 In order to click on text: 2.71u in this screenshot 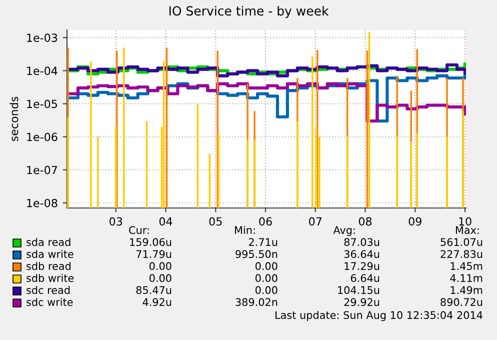, I will do `click(263, 242)`.